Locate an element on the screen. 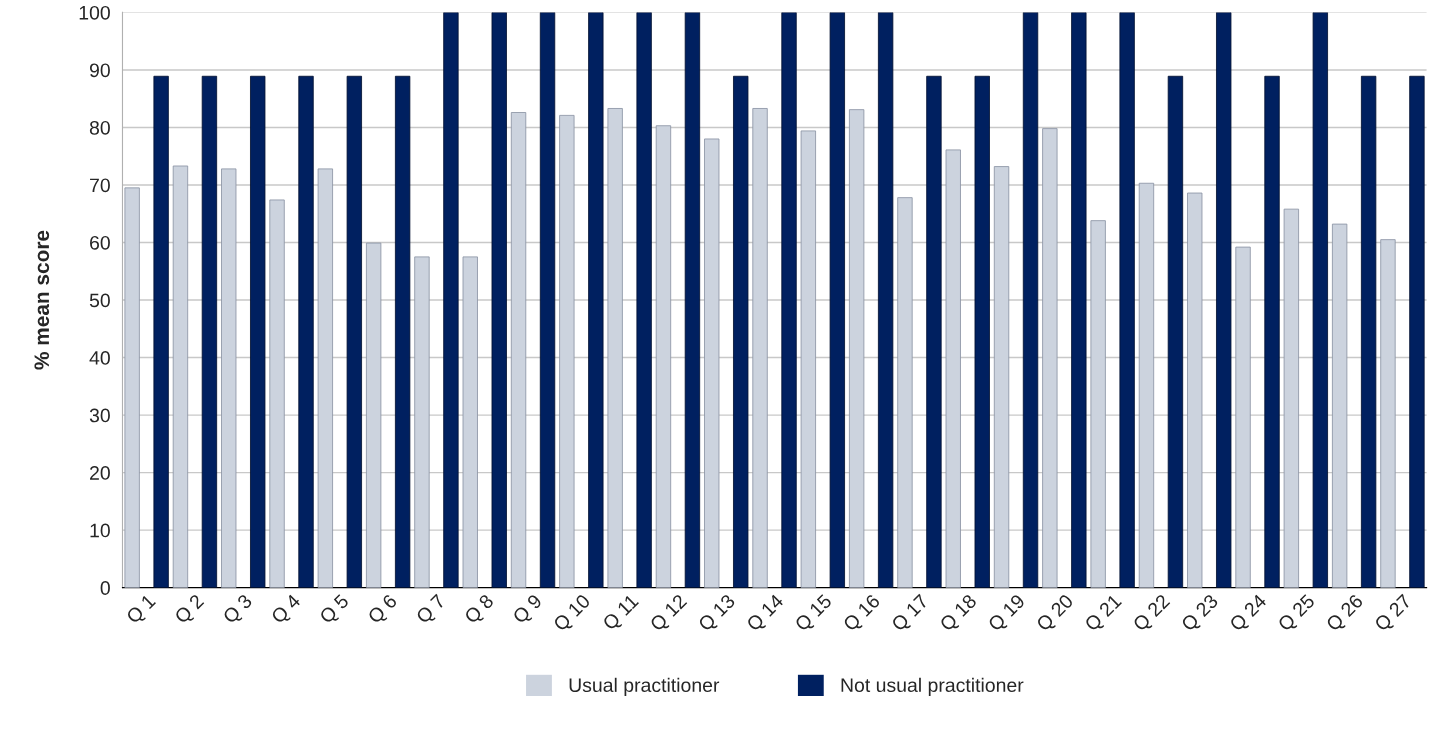  y-tick-label: 20 is located at coordinates (100, 473).